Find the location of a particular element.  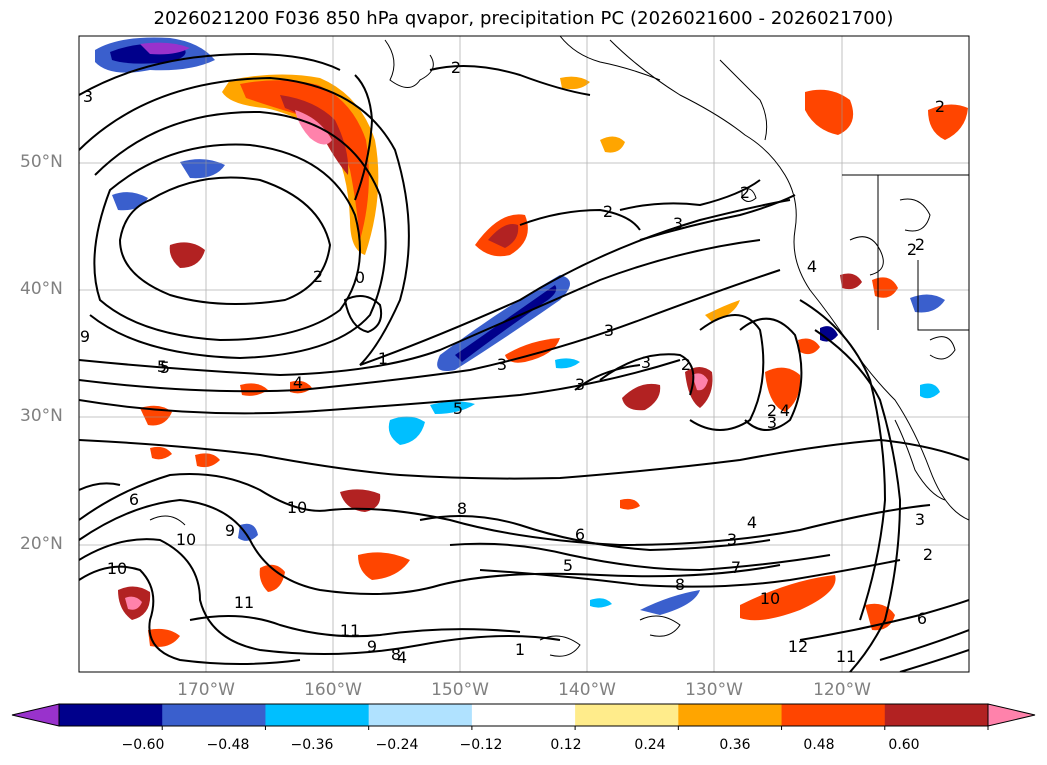

contour-2-east is located at coordinates (580, 219).